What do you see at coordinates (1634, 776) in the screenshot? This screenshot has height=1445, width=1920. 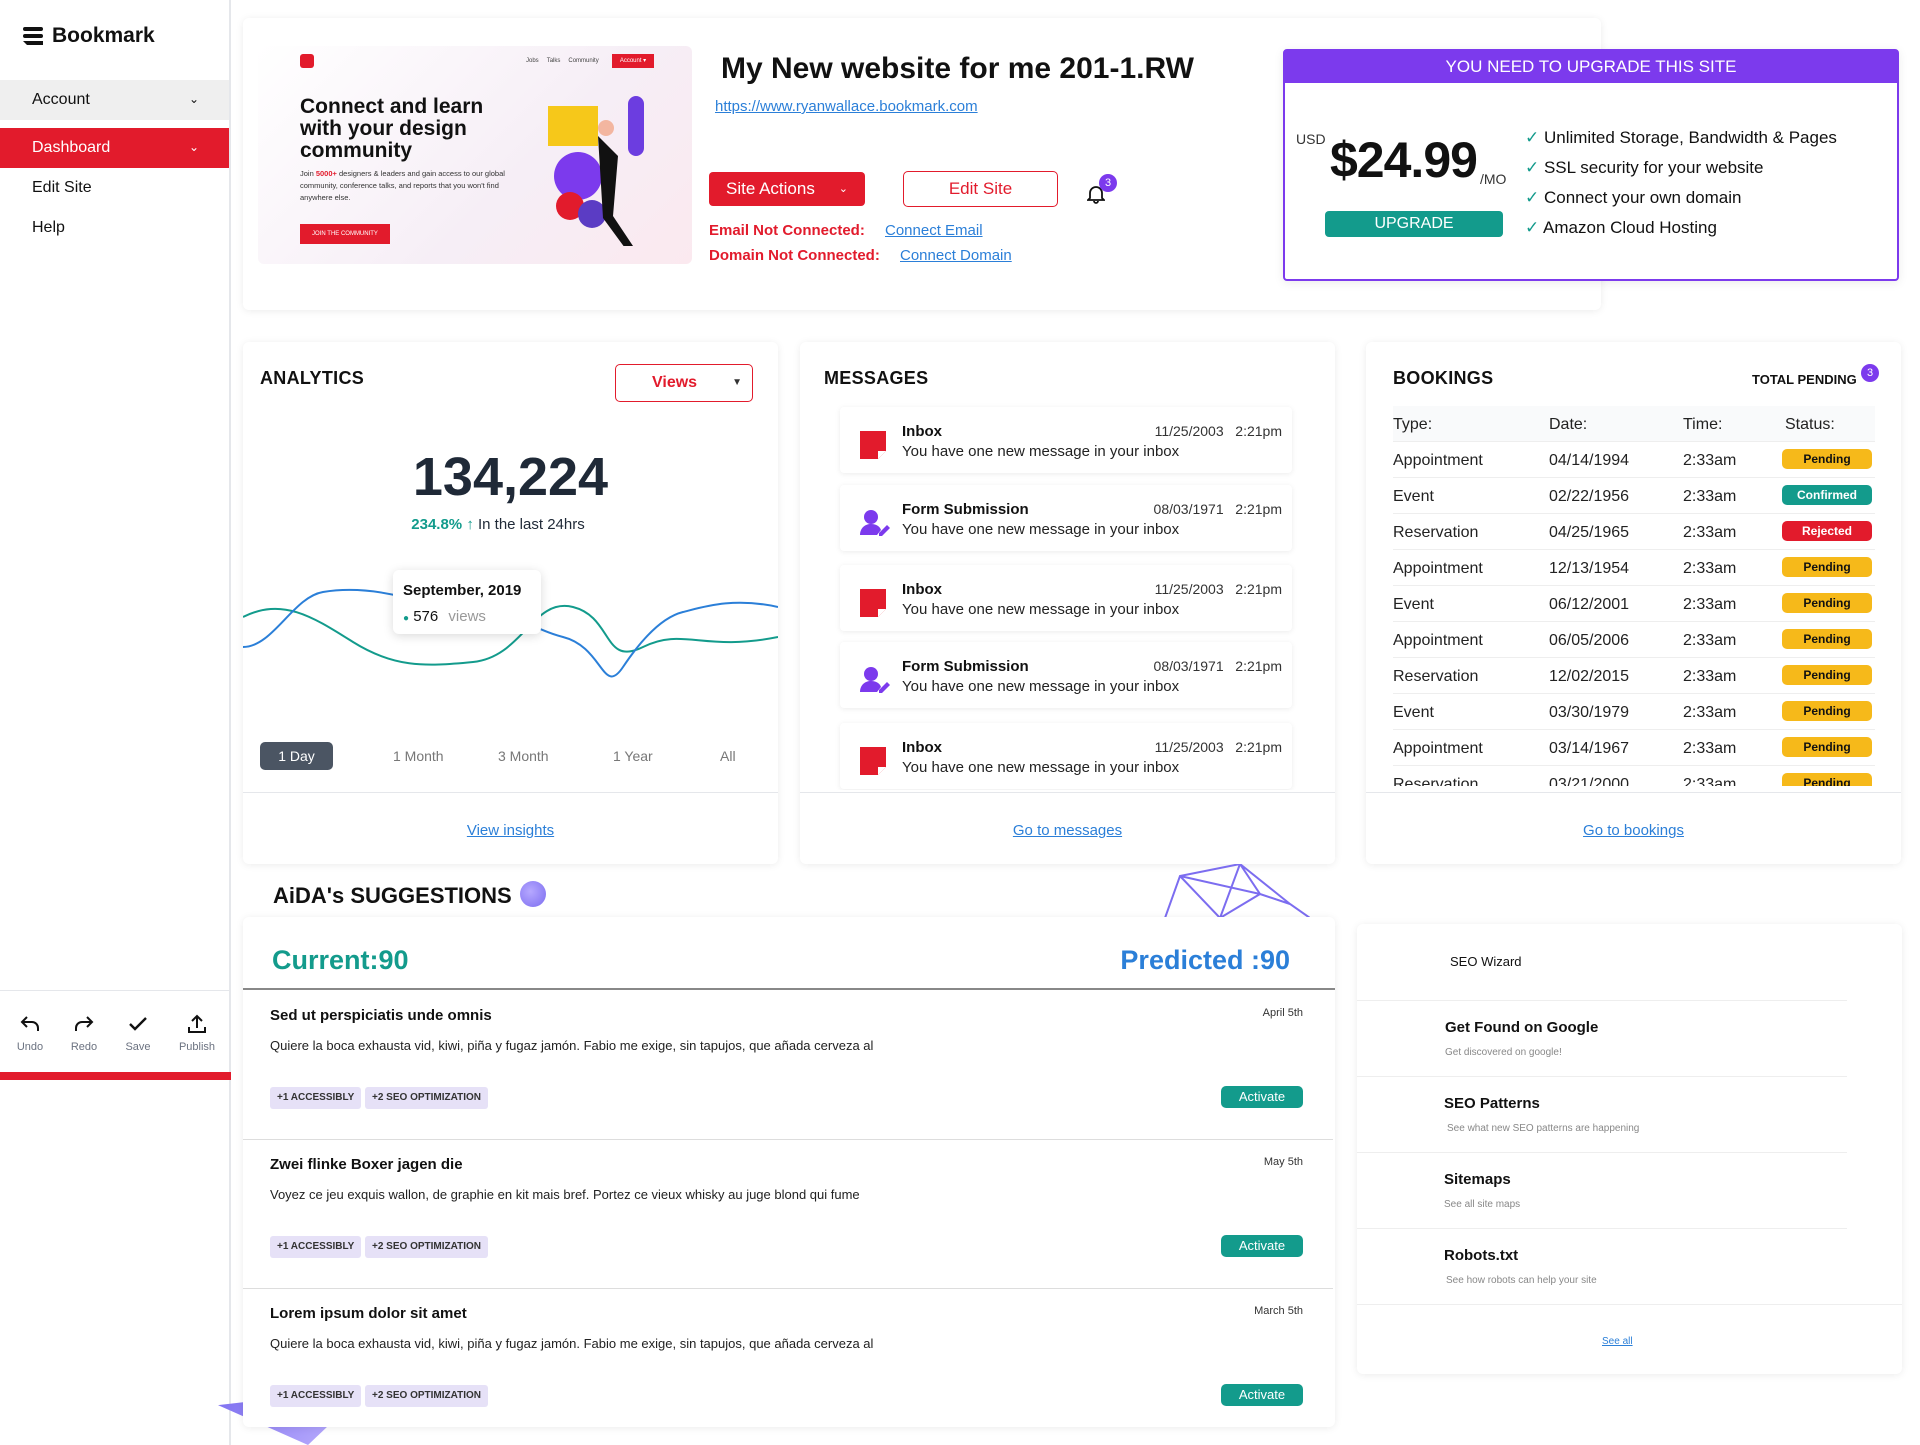 I see `table-row: Reservation 03/21/2000 2:33am Pending` at bounding box center [1634, 776].